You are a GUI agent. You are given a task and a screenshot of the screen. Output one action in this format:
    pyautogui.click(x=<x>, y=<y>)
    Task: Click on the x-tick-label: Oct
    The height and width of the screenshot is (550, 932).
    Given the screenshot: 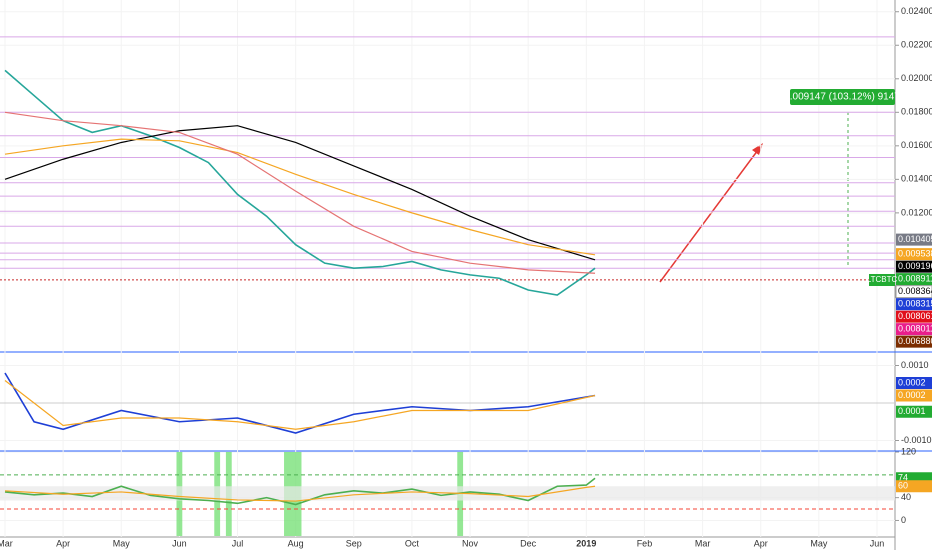 What is the action you would take?
    pyautogui.click(x=412, y=543)
    